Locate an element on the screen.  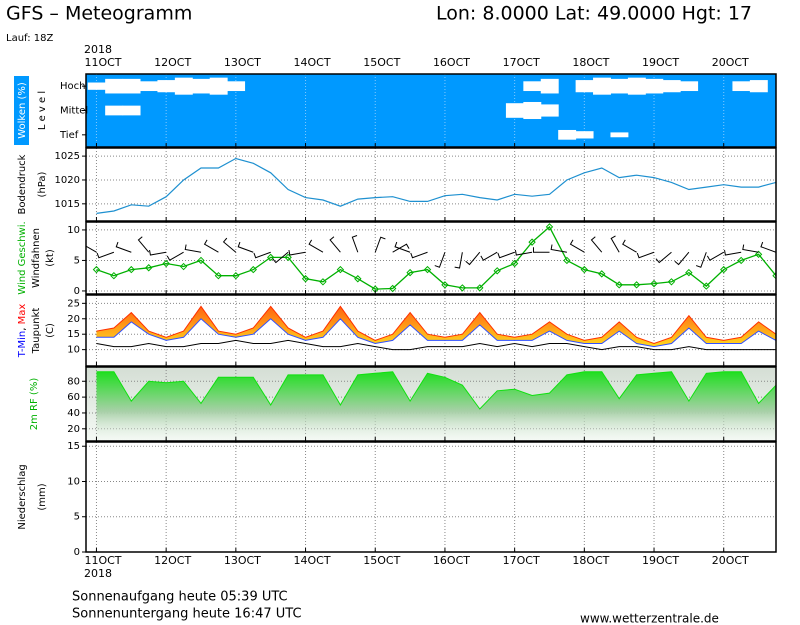
sunrise: Sonnenaufgang heute 05:39 UTC is located at coordinates (180, 597).